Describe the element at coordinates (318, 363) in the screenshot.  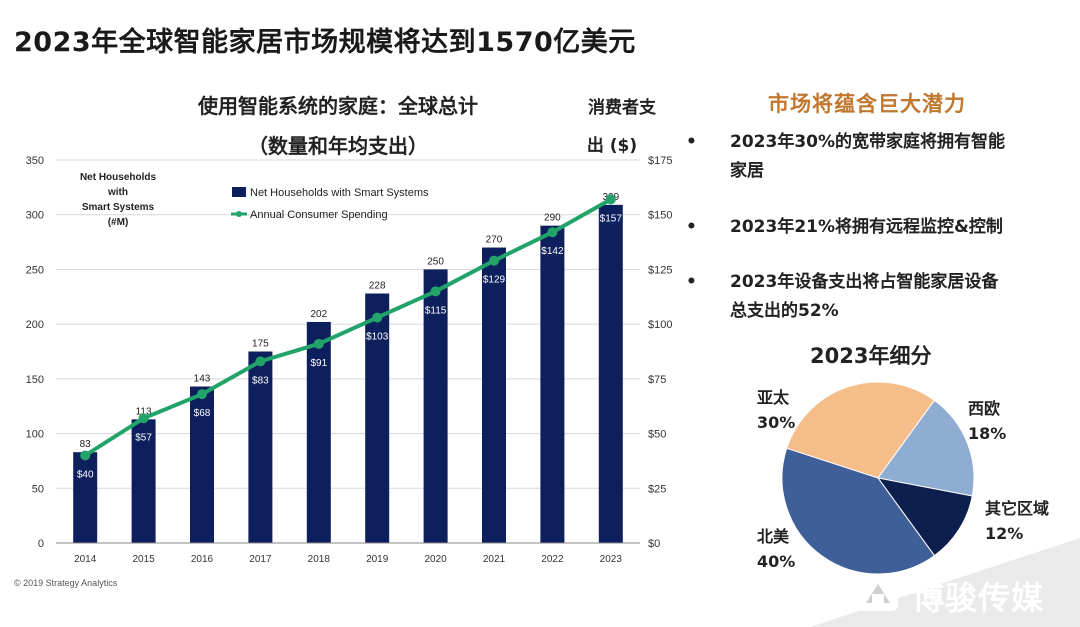
I see `line-value-label: $91` at that location.